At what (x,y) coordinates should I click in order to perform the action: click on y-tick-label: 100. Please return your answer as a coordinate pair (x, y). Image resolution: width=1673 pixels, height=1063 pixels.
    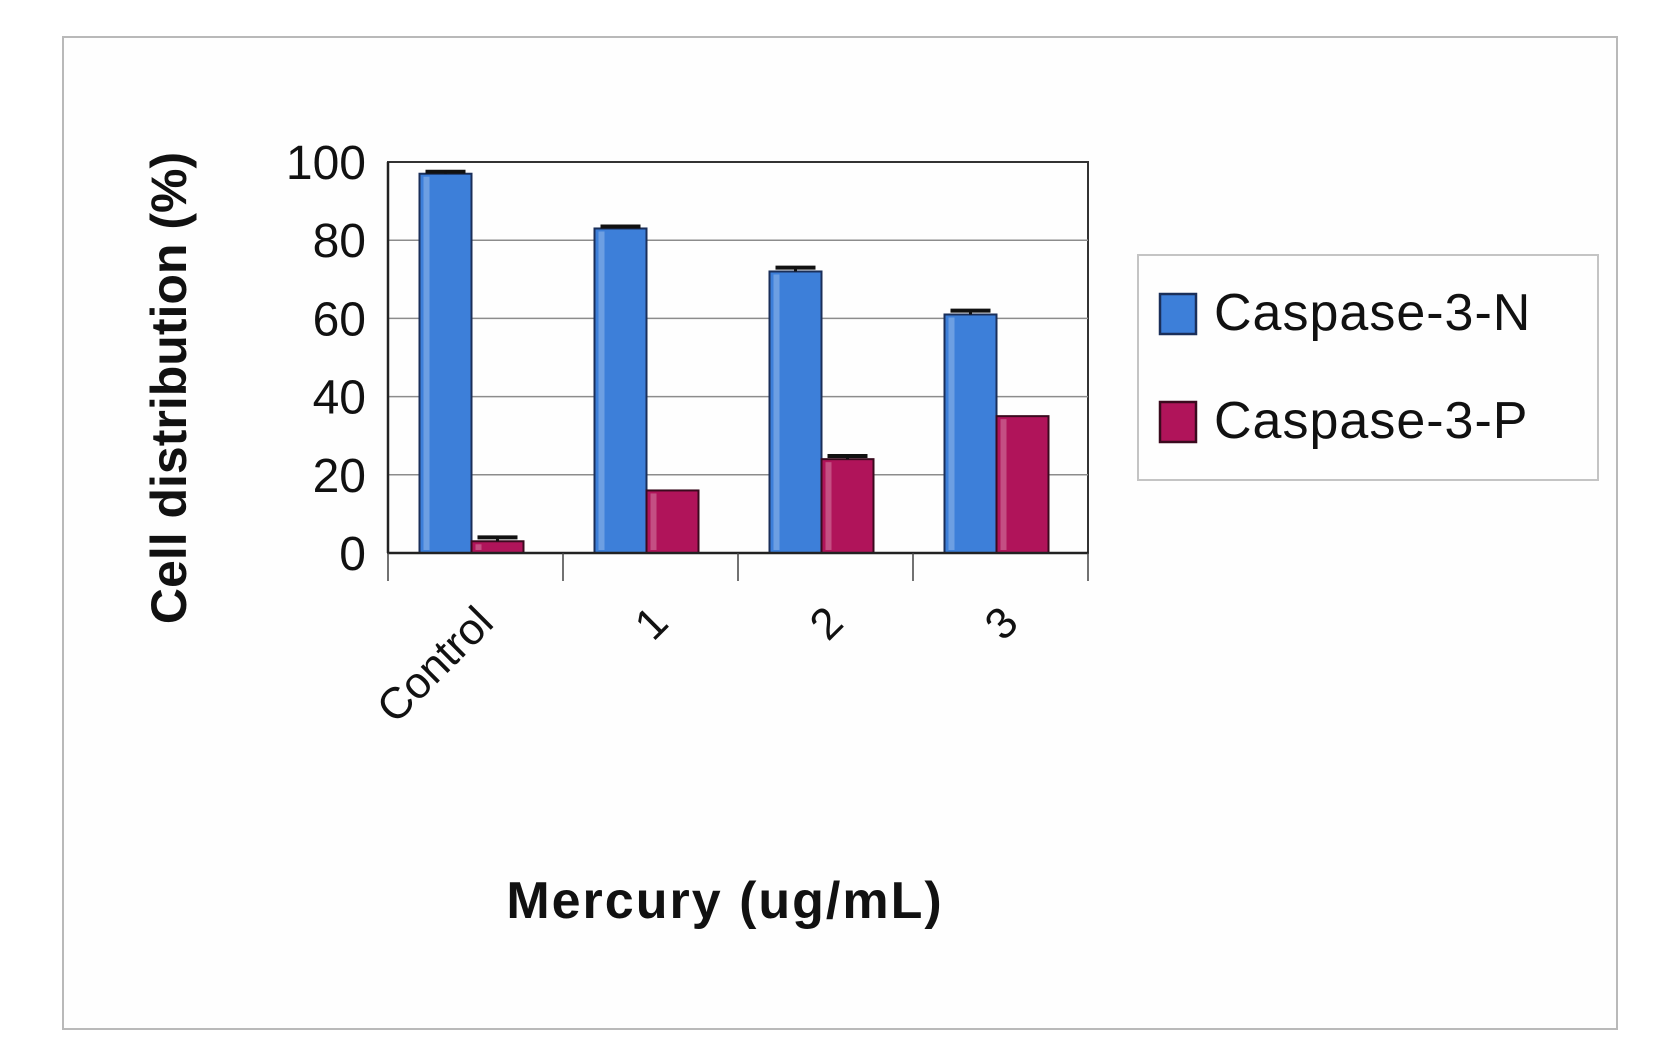
    Looking at the image, I should click on (326, 163).